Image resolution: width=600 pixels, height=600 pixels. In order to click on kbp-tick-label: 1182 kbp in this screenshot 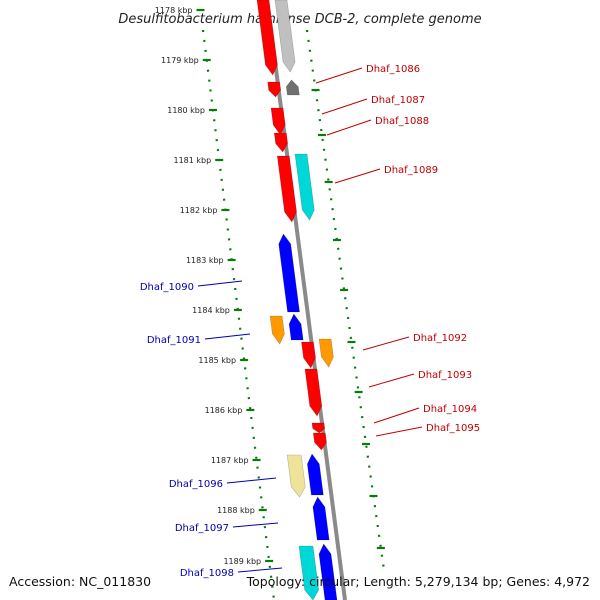, I will do `click(199, 210)`.